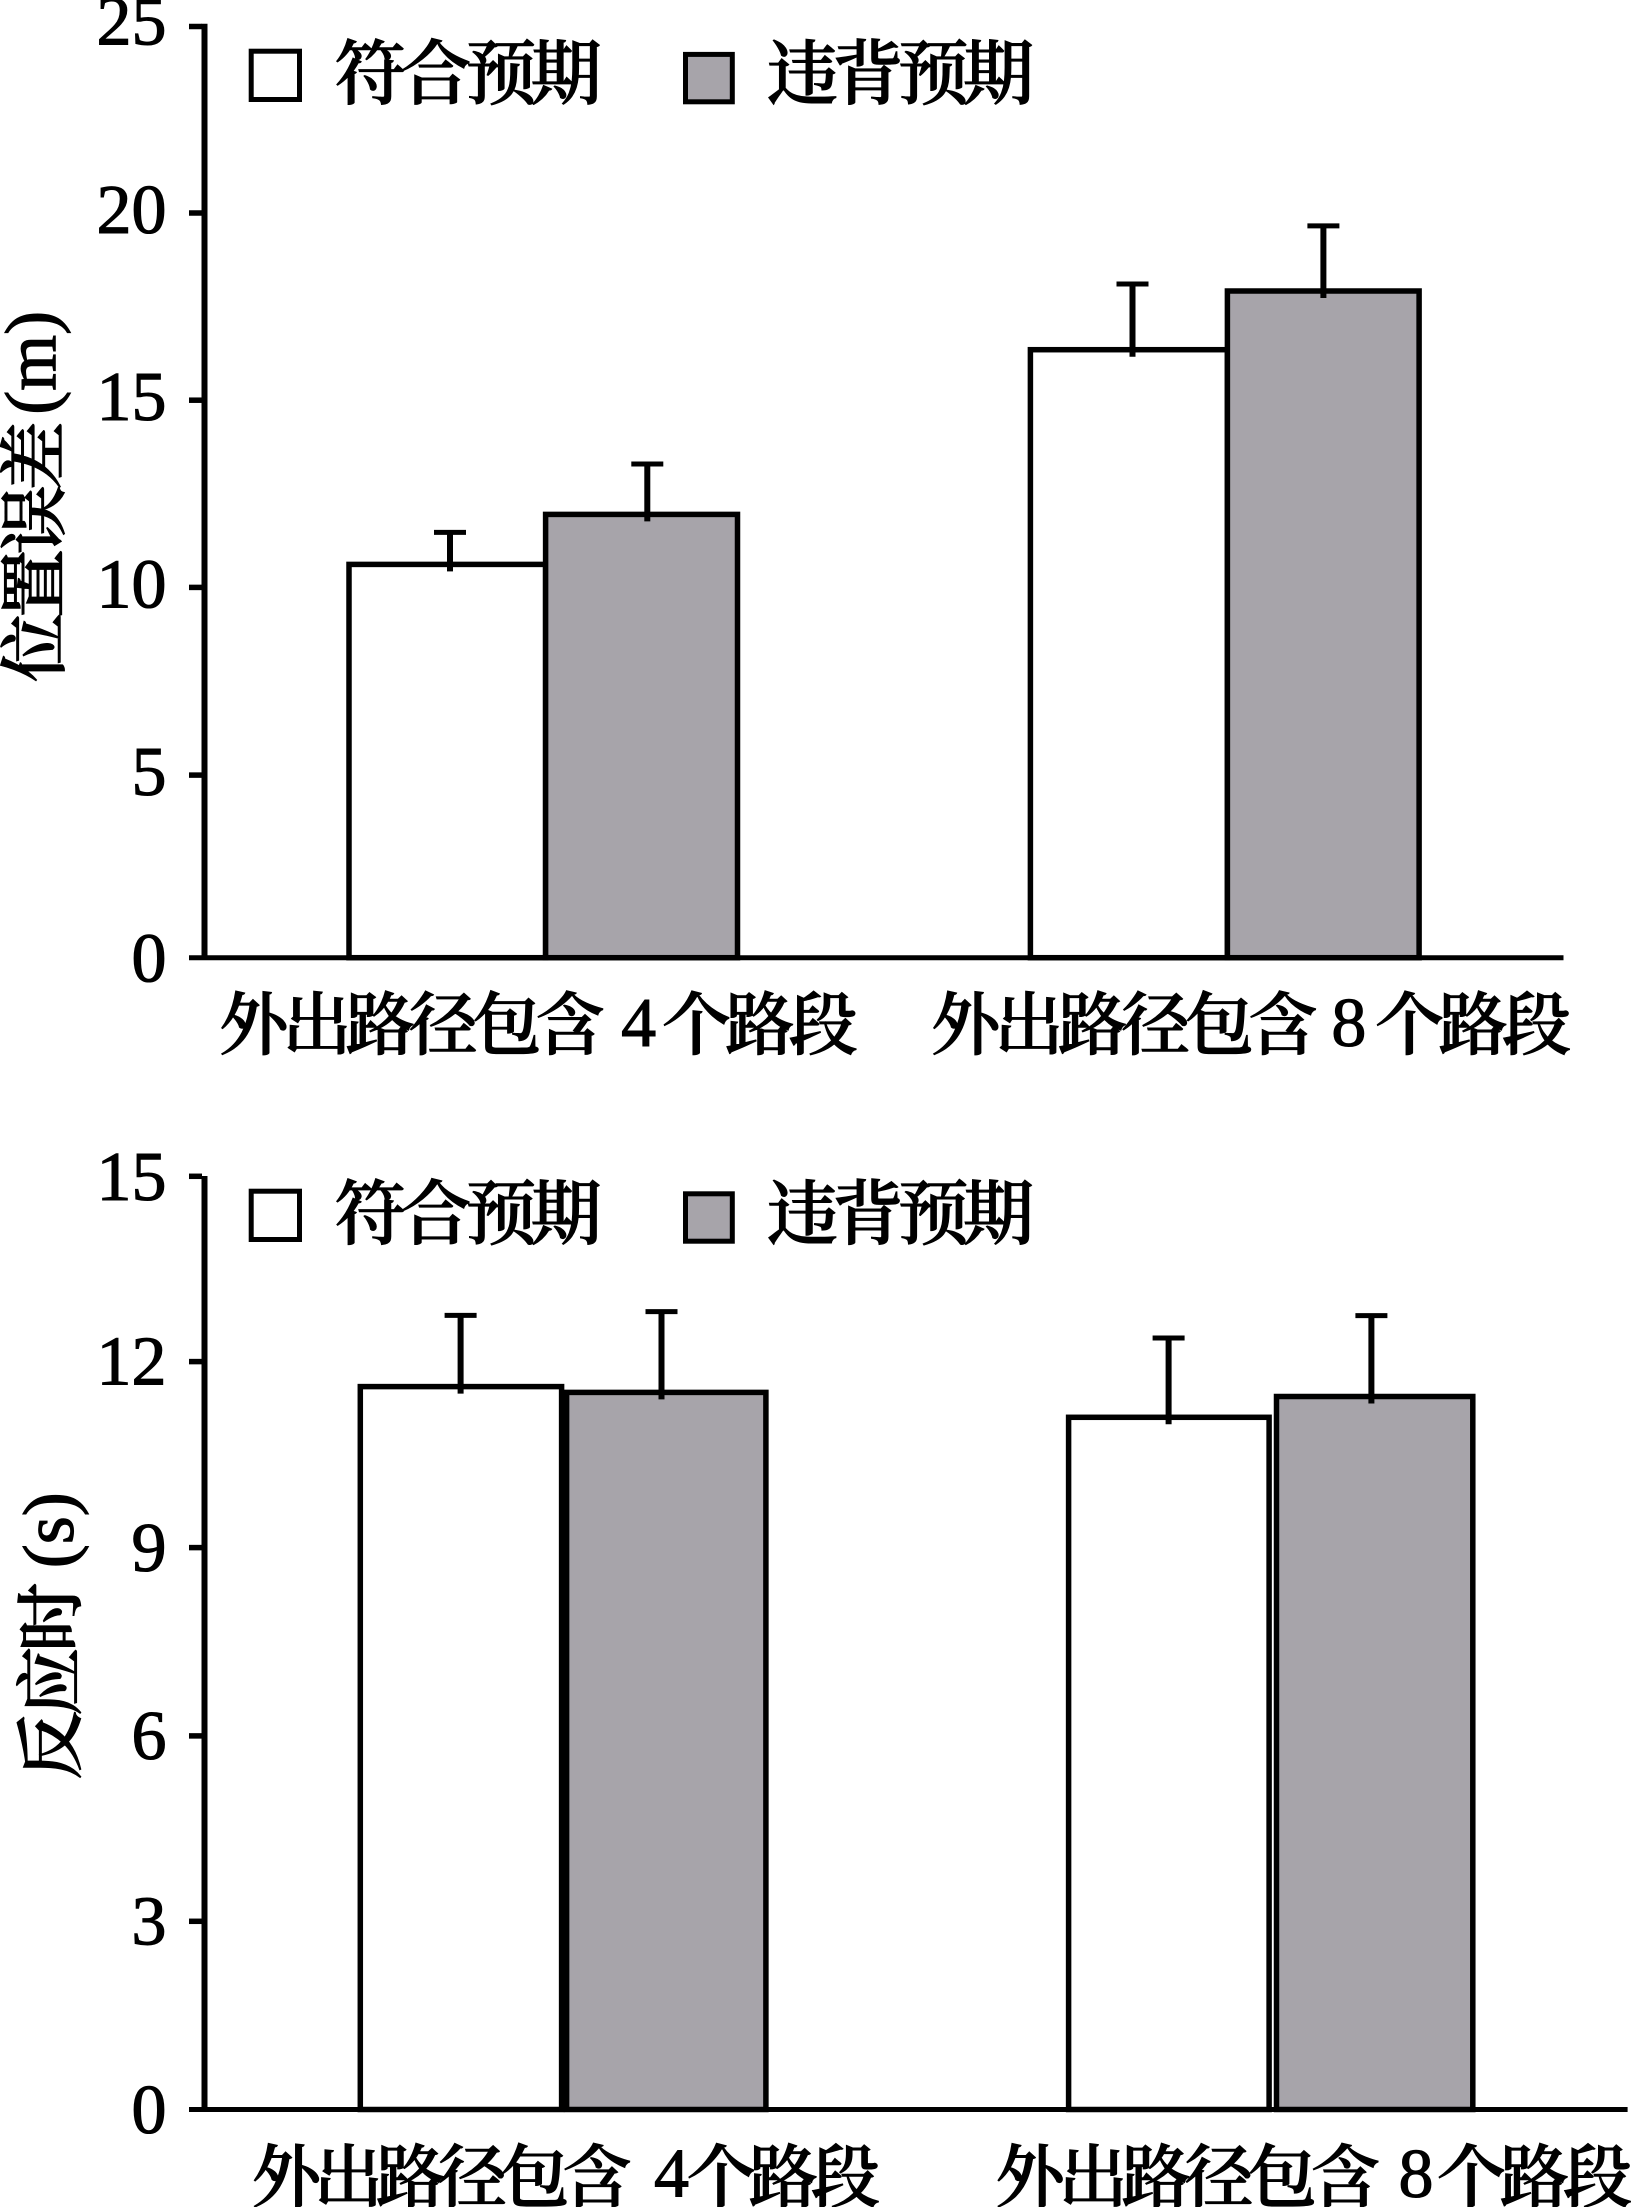 This screenshot has height=2212, width=1631. What do you see at coordinates (35, 363) in the screenshot?
I see `svg-text: (m)` at bounding box center [35, 363].